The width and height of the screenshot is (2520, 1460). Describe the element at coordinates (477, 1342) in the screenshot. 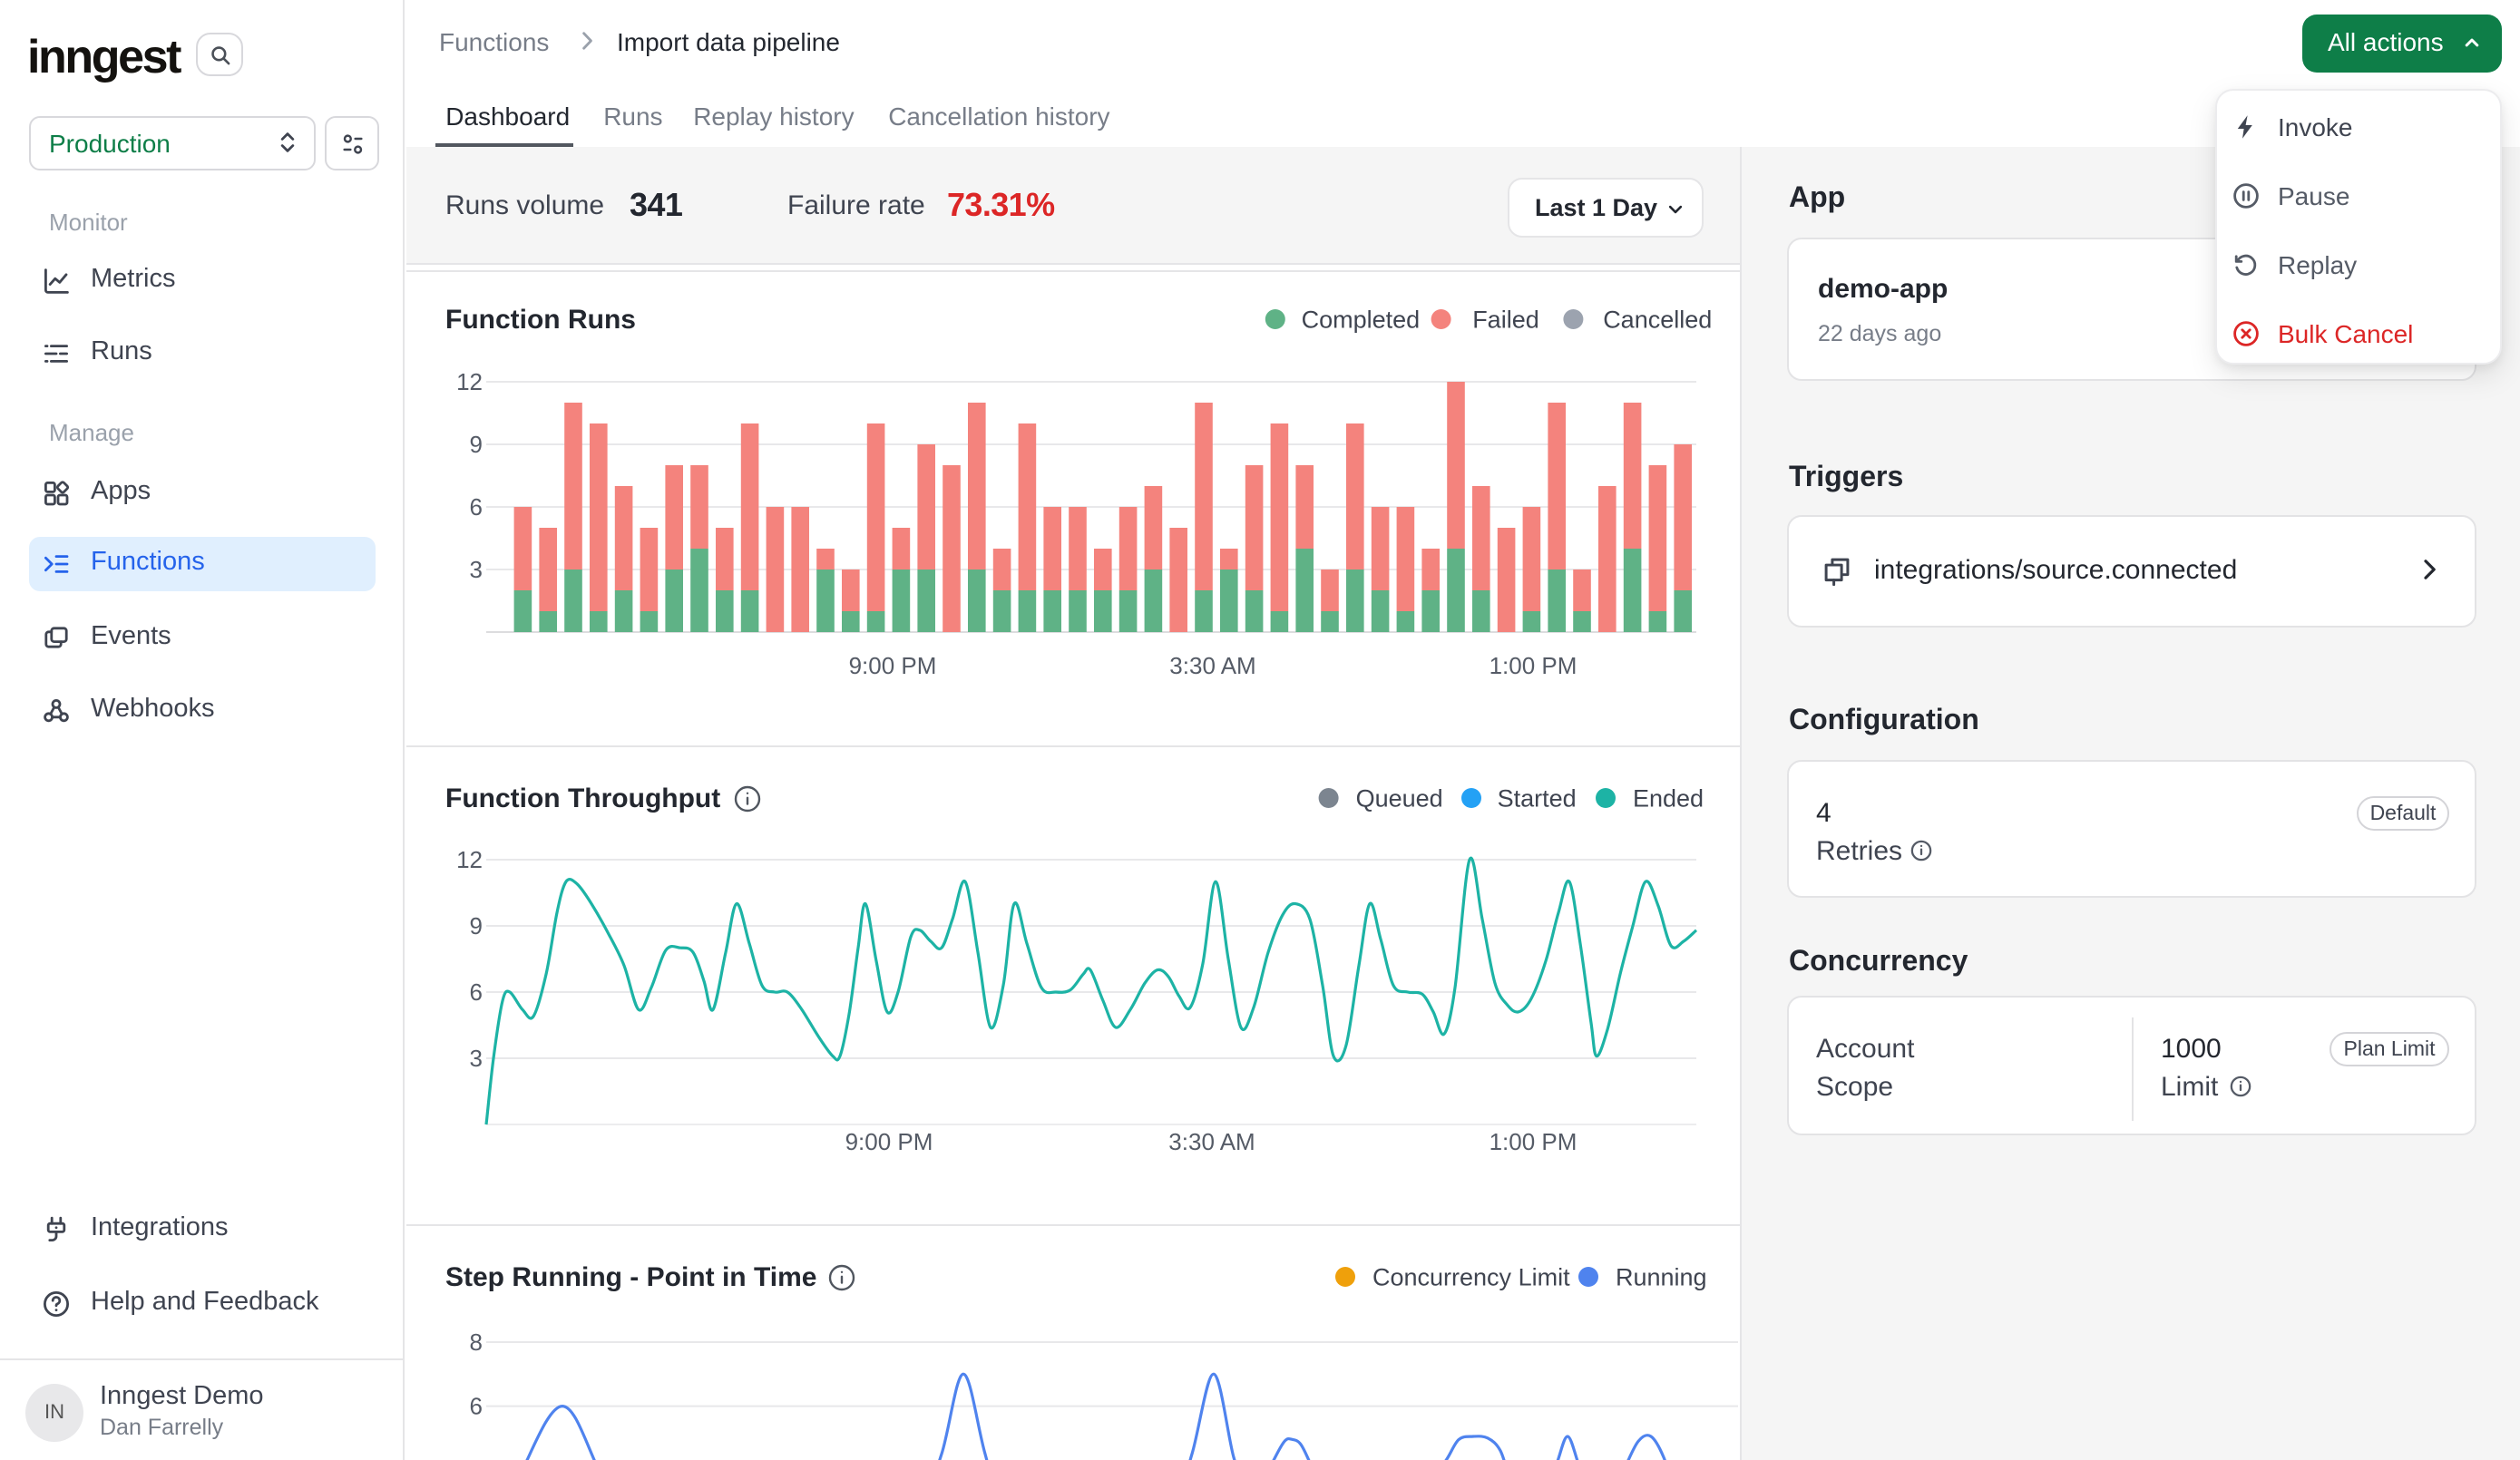

I see `svg-text: 8` at that location.